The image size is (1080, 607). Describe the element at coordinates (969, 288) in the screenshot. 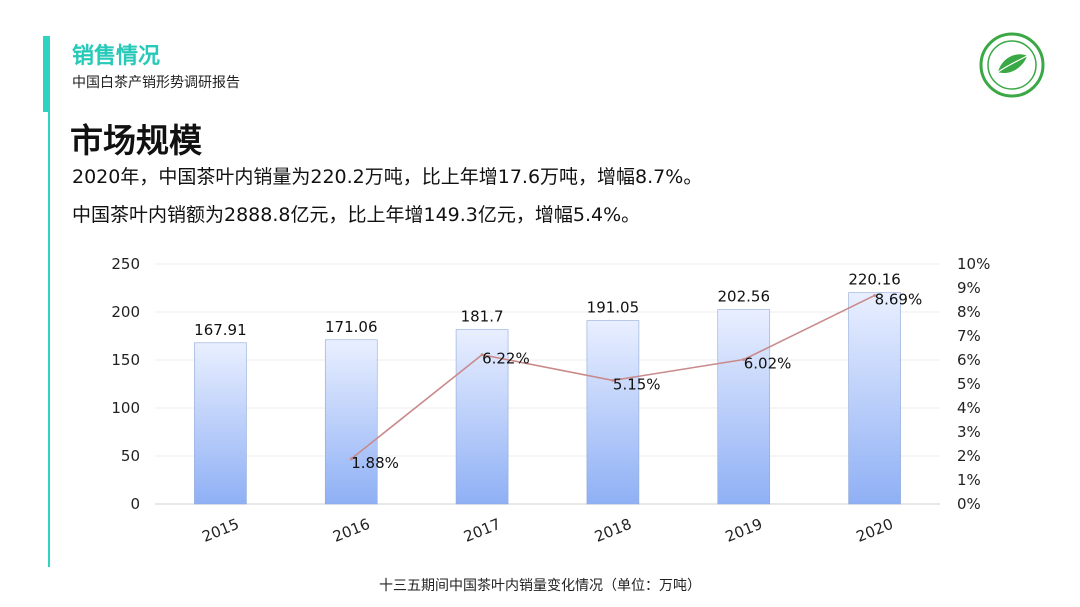

I see `y-right-tick-label: 9%` at that location.